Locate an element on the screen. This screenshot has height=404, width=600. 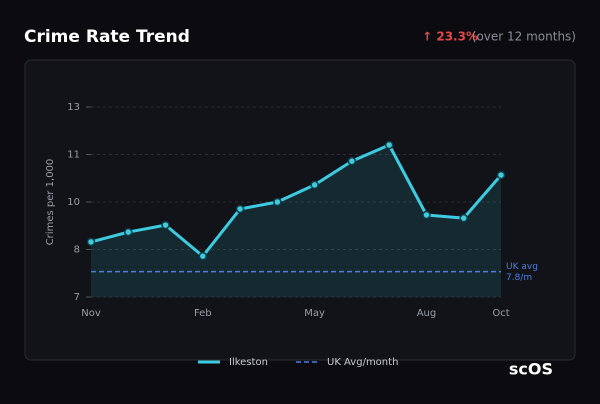
x-tick-label: Nov is located at coordinates (91, 313).